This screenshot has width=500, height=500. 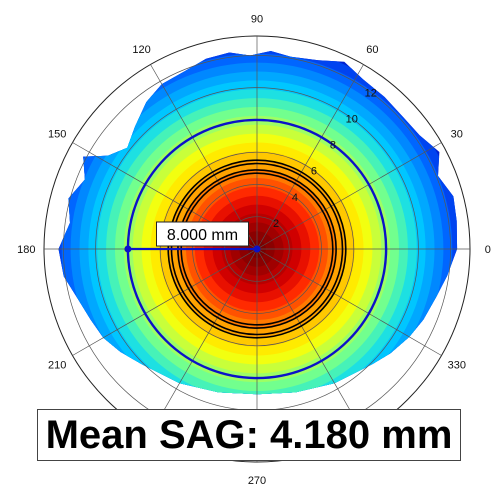 I want to click on radial-tick-label: 6, so click(x=314, y=172).